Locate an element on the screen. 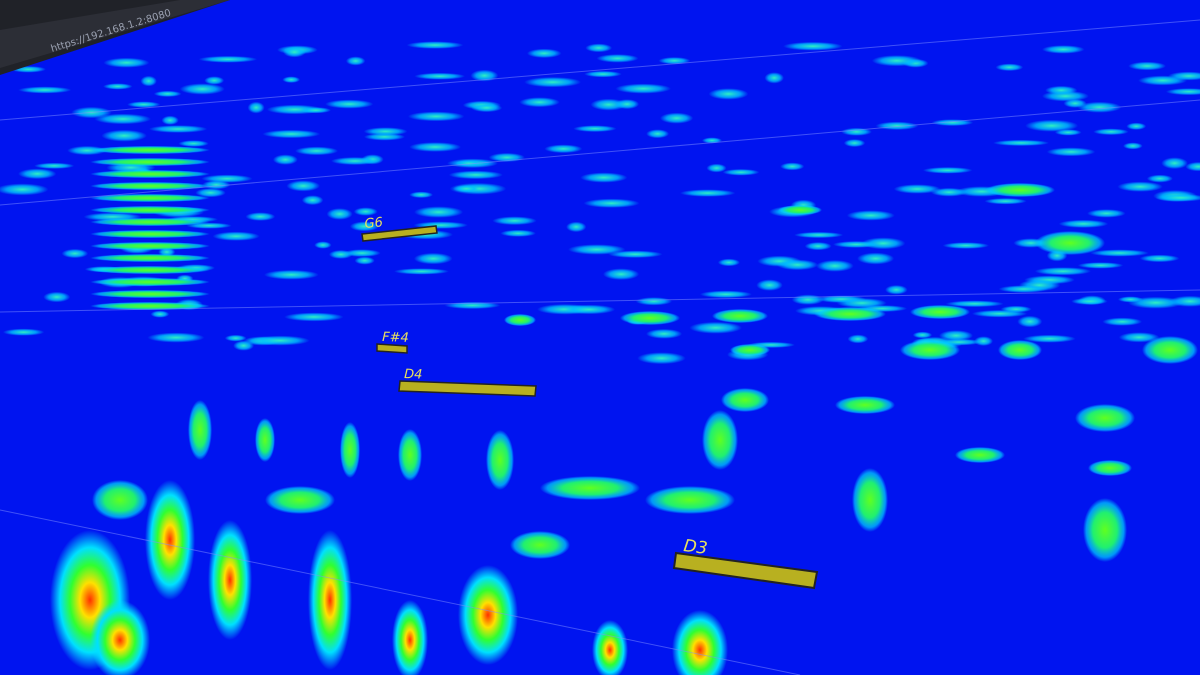 Image resolution: width=1200 pixels, height=675 pixels. browser-bar: https://192.168.1.2:8080 is located at coordinates (115, 37).